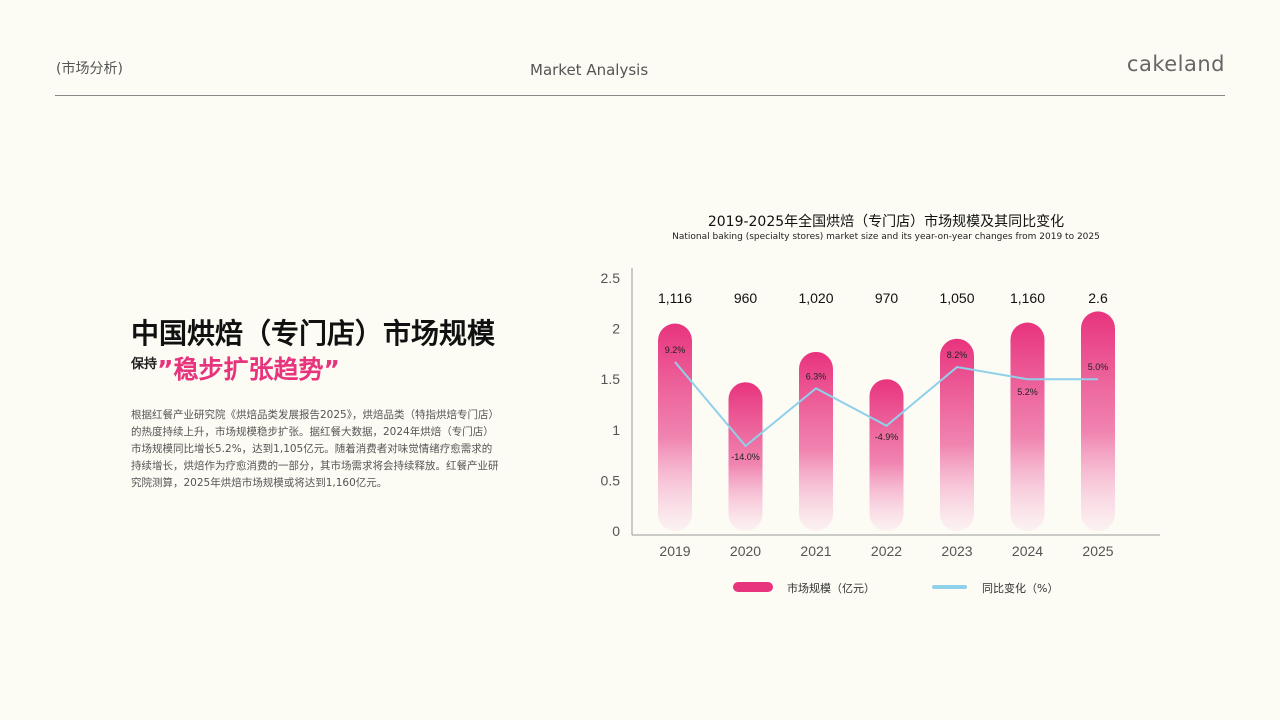 This screenshot has height=720, width=1280. I want to click on bar-value-label: 2.6, so click(1098, 298).